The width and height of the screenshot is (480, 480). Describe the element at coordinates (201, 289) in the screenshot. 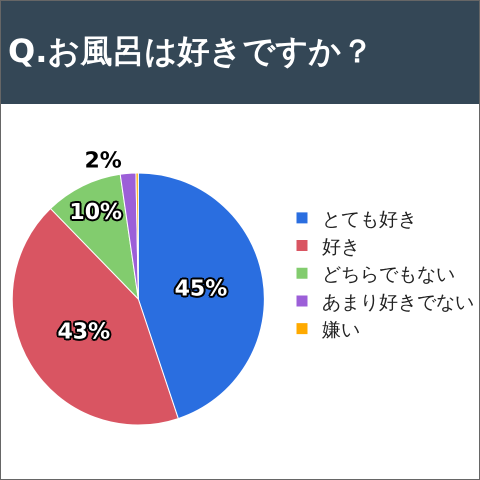

I see `data-label: 45%` at that location.